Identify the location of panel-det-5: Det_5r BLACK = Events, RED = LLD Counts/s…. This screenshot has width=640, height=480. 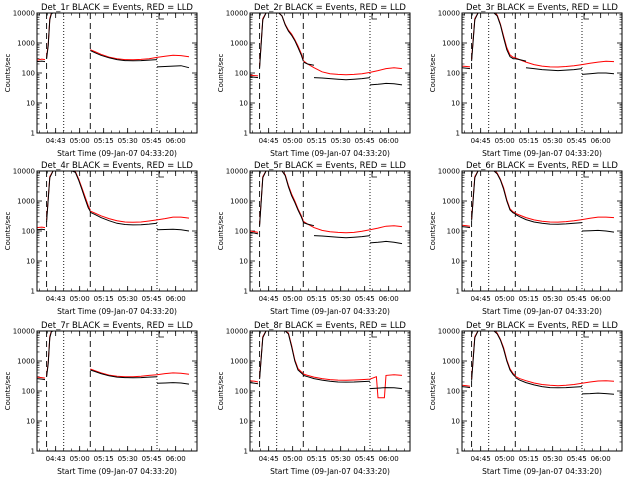
(314, 238).